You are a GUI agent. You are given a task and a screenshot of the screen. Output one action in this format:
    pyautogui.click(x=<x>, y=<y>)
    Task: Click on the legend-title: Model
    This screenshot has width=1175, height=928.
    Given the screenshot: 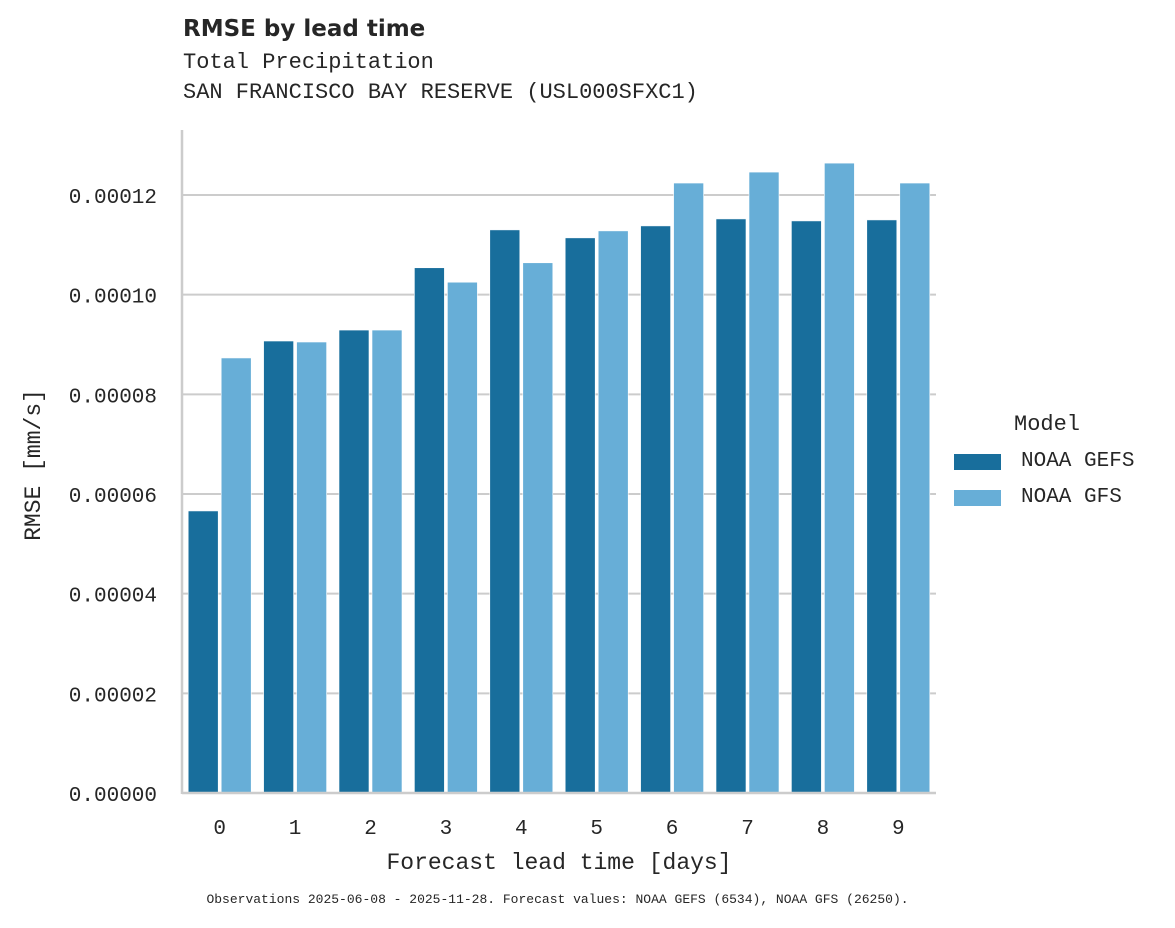 What is the action you would take?
    pyautogui.click(x=1047, y=424)
    